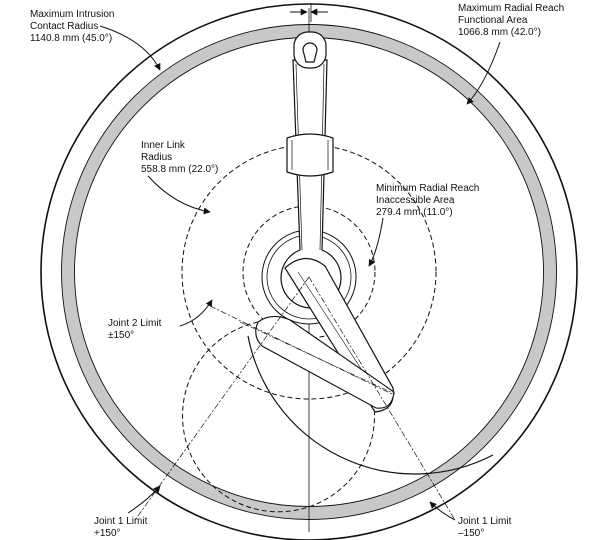  Describe the element at coordinates (196, 313) in the screenshot. I see `joint2-callout` at that location.